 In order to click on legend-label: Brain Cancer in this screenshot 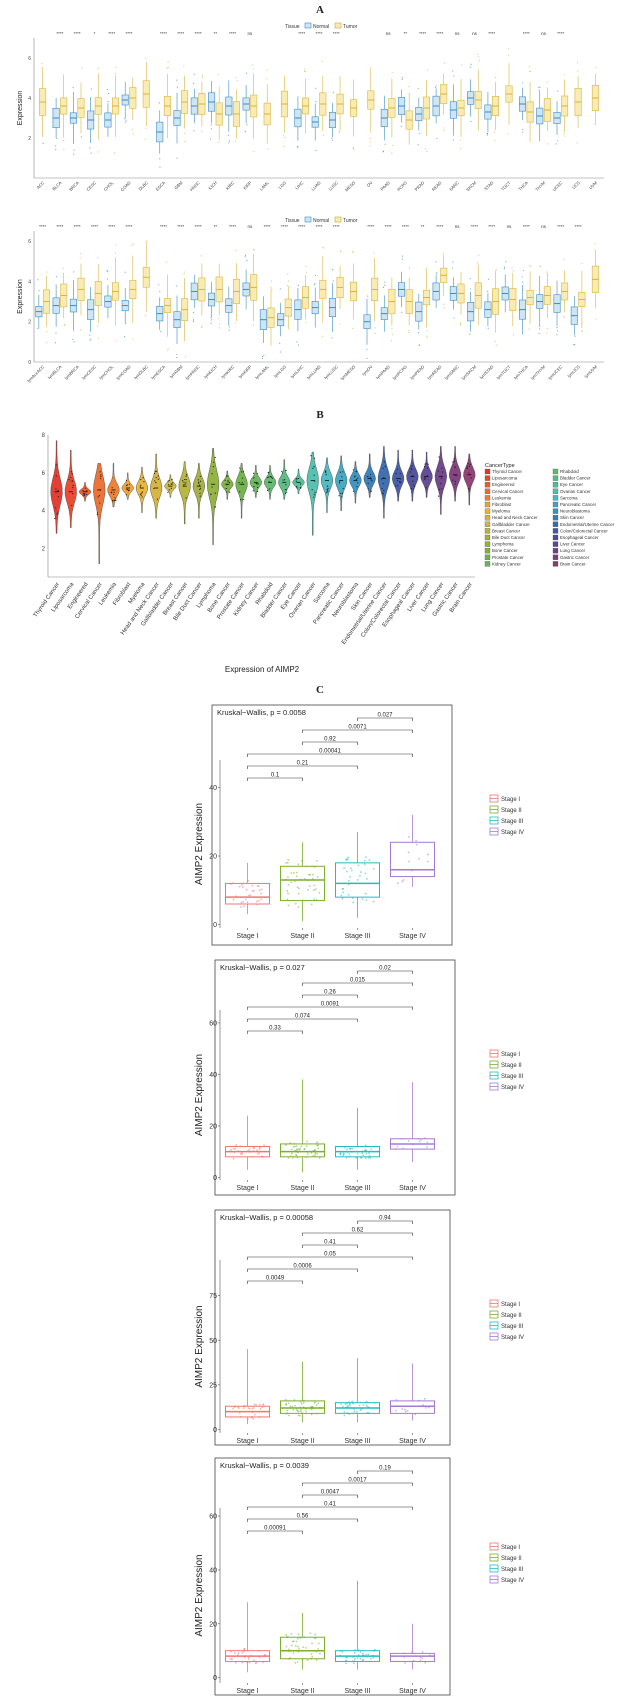, I will do `click(573, 563)`.